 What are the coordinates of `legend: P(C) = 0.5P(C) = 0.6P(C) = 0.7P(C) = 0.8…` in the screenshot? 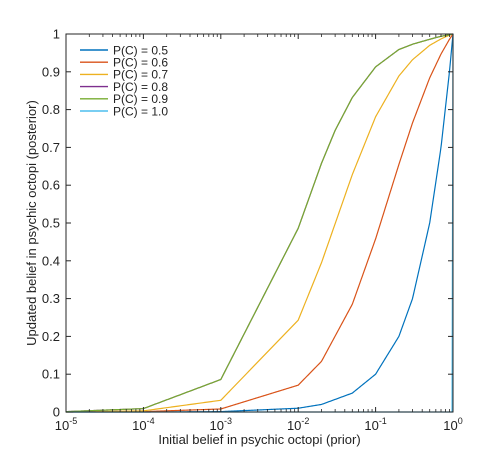 It's located at (124, 80).